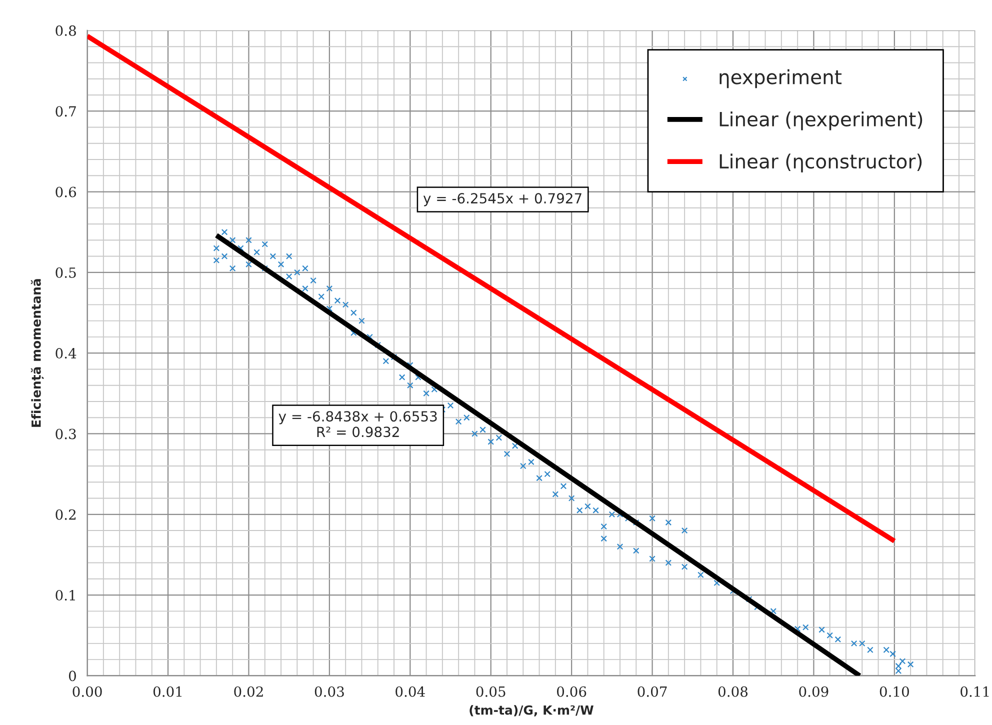  What do you see at coordinates (894, 691) in the screenshot?
I see `x-tick-label: 0.10` at bounding box center [894, 691].